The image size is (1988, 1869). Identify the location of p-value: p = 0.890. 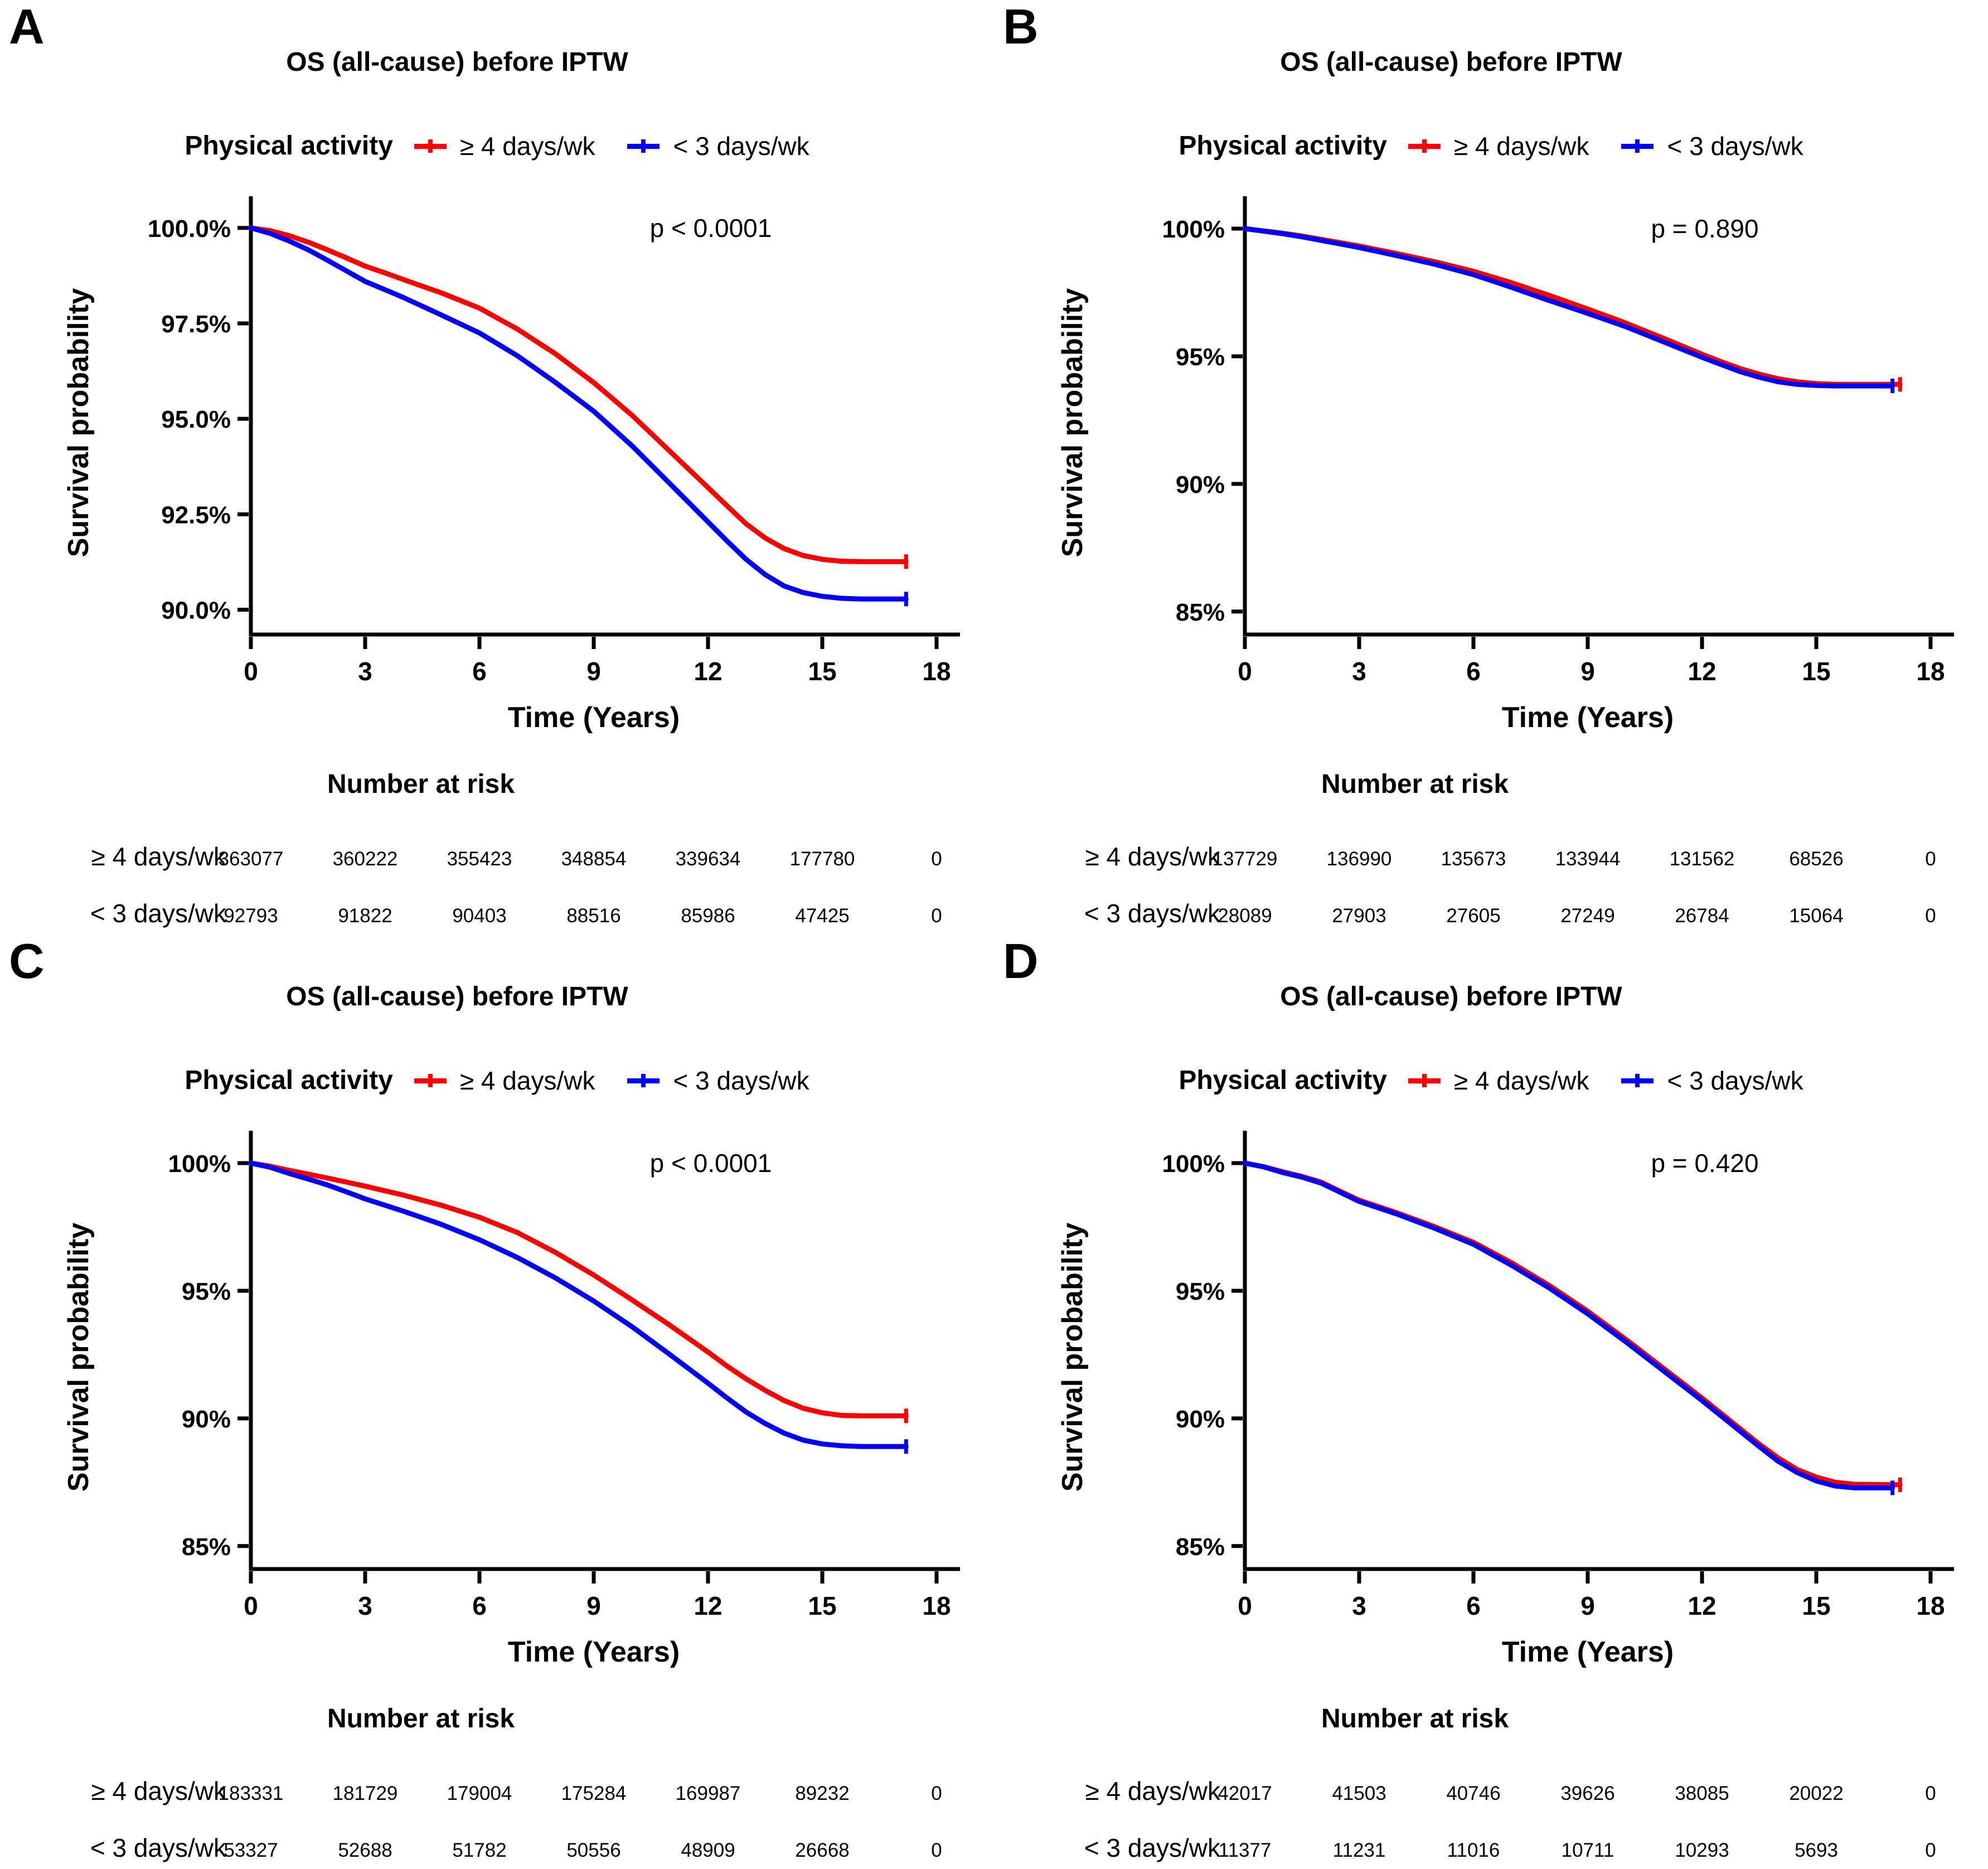
(1704, 228).